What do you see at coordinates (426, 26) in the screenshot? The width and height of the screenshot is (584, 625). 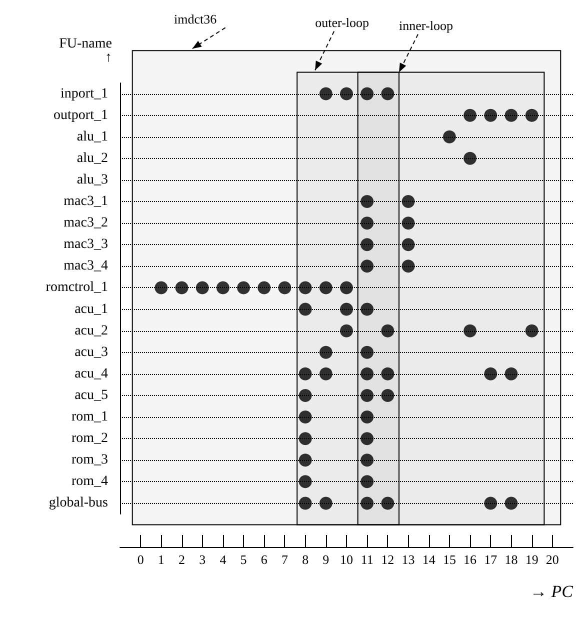 I see `band-label: inner-loop` at bounding box center [426, 26].